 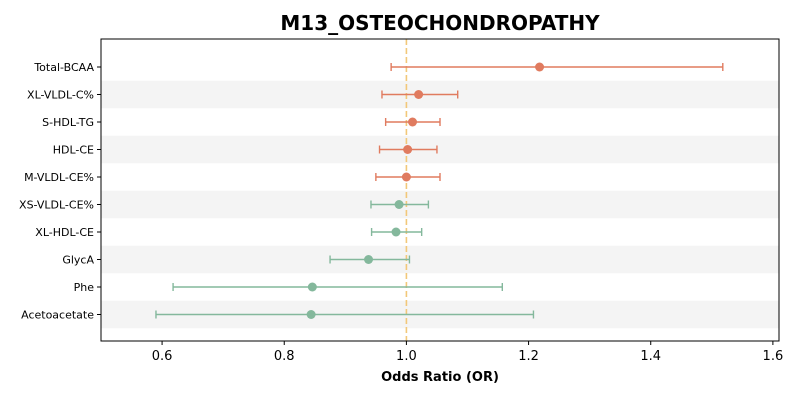 What do you see at coordinates (78, 260) in the screenshot?
I see `y-tick-label: GlycA` at bounding box center [78, 260].